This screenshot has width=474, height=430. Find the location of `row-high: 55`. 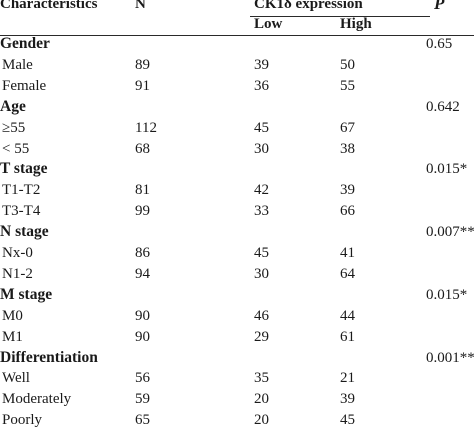

row-high: 55 is located at coordinates (347, 85).